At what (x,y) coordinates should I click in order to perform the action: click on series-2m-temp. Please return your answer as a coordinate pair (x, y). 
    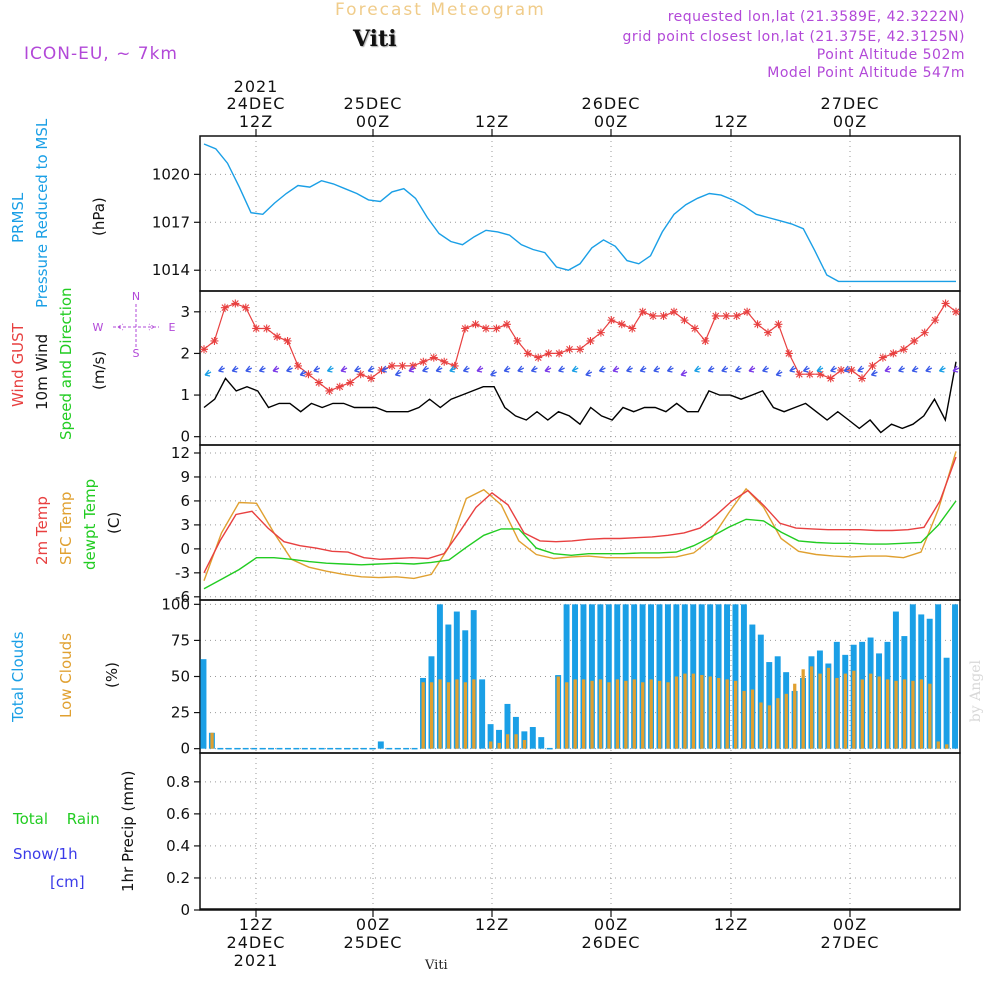
    Looking at the image, I should click on (580, 515).